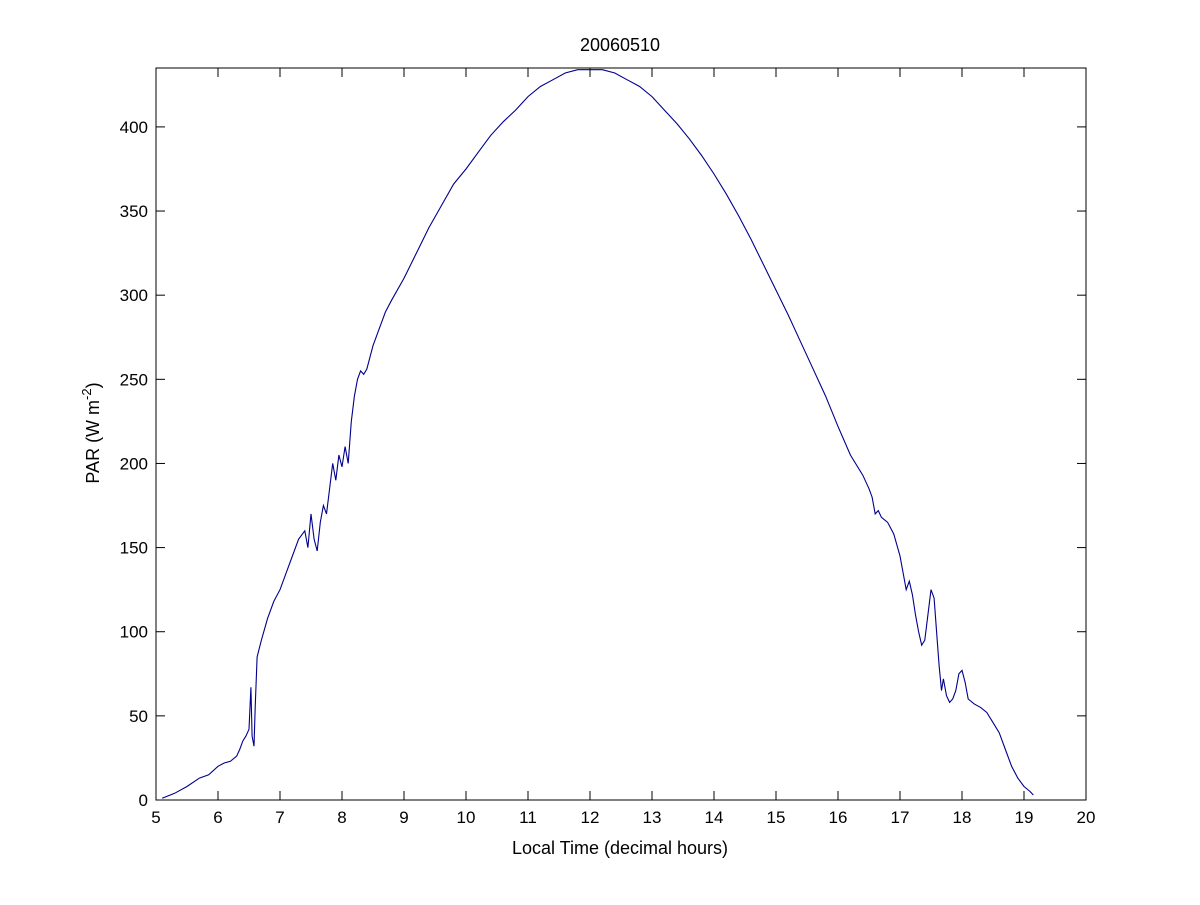 The image size is (1200, 905). I want to click on x-tick-label: 15, so click(776, 817).